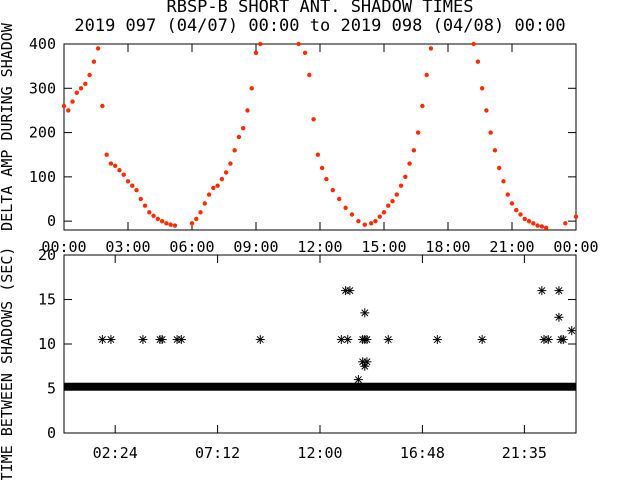  Describe the element at coordinates (127, 247) in the screenshot. I see `x-tick-label: 03:00` at that location.